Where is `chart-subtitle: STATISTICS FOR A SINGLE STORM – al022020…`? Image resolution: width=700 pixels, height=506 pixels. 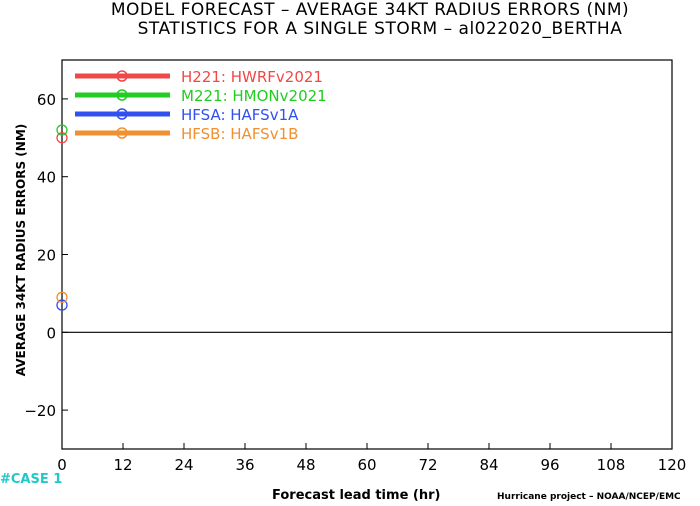
chart-subtitle: STATISTICS FOR A SINGLE STORM – al022020… is located at coordinates (380, 29).